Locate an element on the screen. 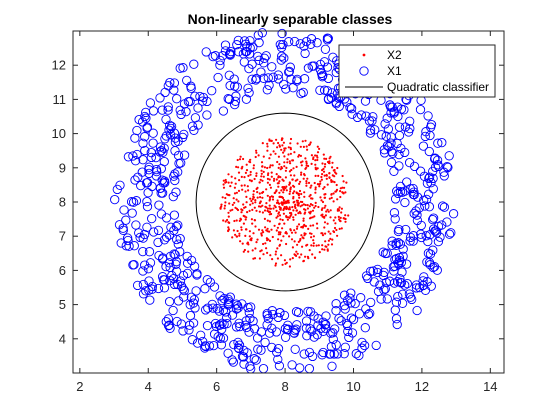  series-x2 is located at coordinates (284, 202).